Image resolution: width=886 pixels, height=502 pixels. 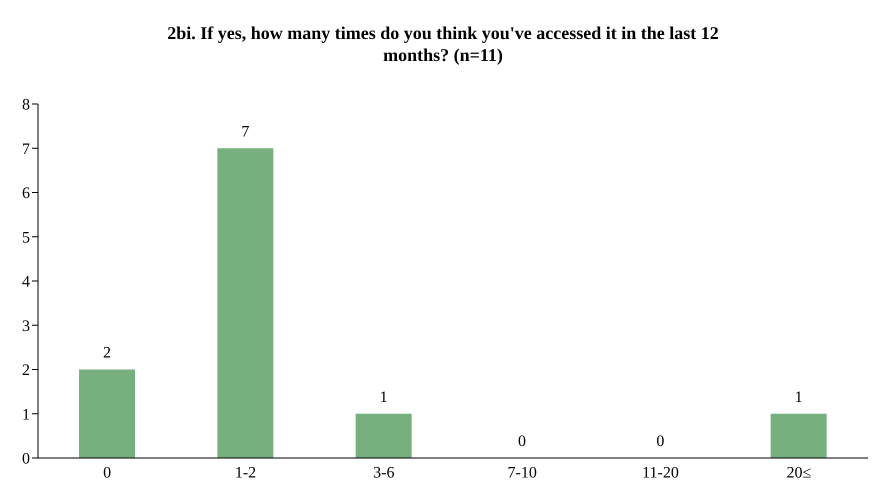 I want to click on x-tick-label: 0, so click(x=107, y=473).